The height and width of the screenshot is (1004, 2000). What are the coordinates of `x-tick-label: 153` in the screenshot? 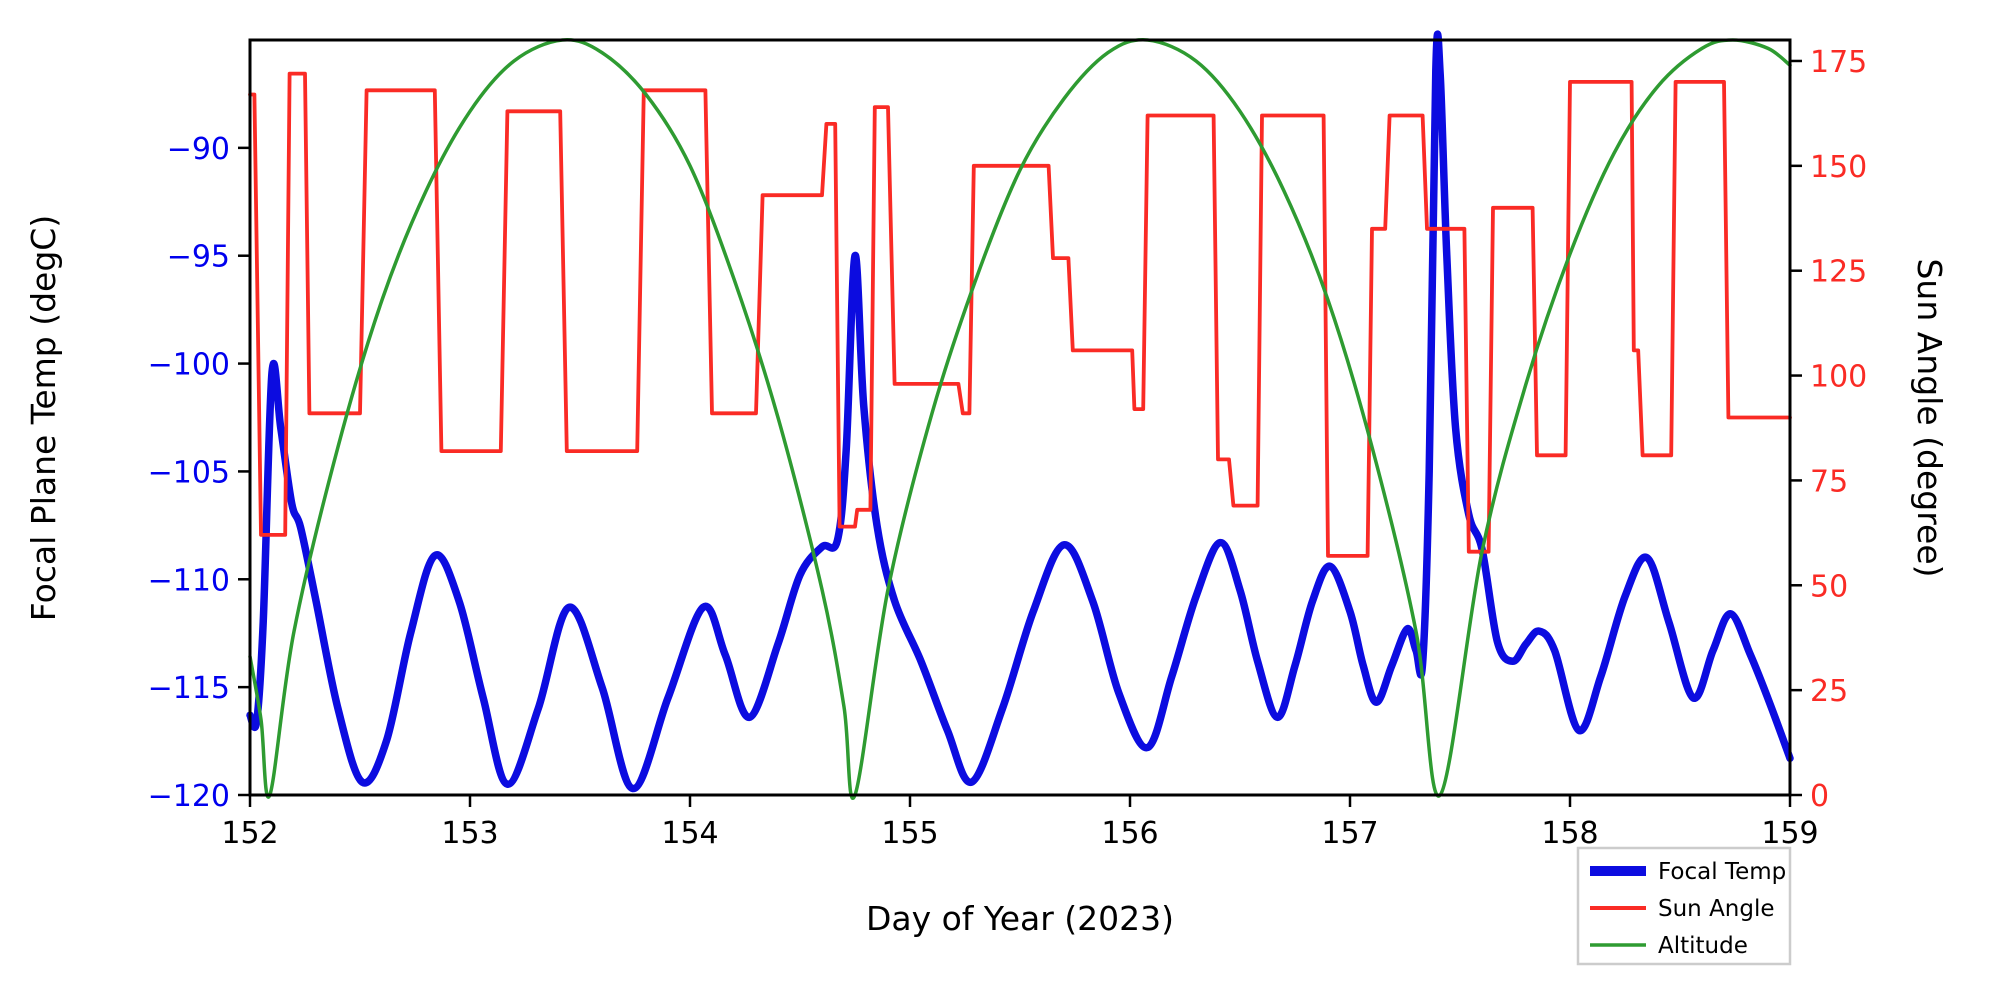 It's located at (469, 833).